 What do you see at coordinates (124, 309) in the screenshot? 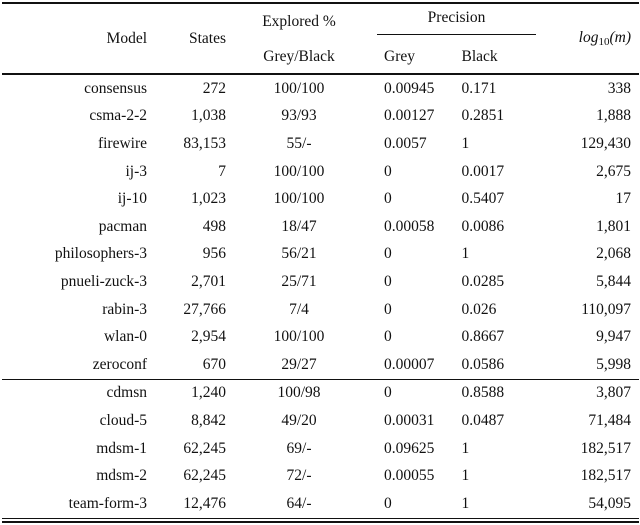
I see `cell-model: rabin-3` at bounding box center [124, 309].